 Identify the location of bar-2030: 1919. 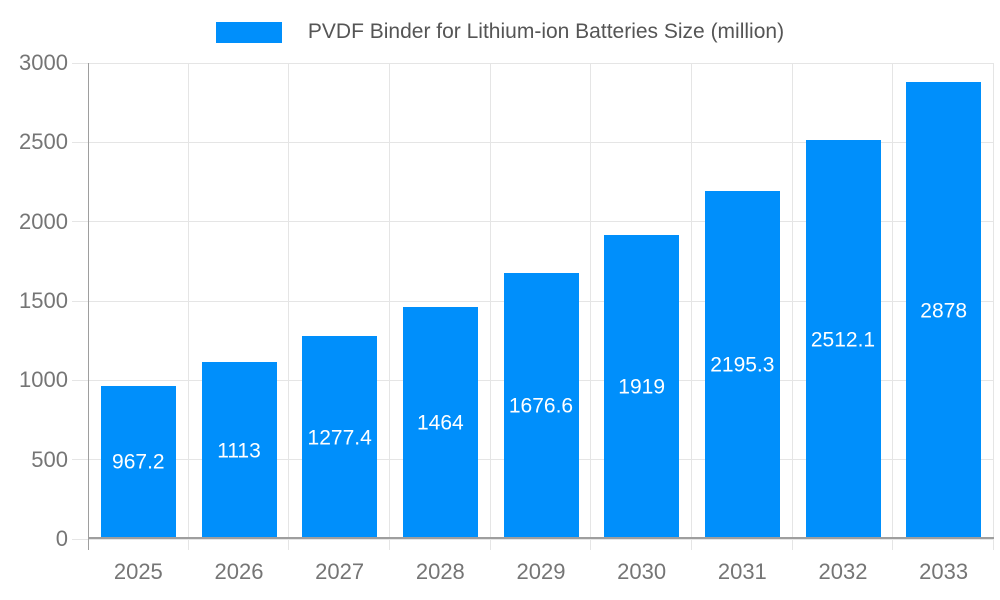
(642, 386).